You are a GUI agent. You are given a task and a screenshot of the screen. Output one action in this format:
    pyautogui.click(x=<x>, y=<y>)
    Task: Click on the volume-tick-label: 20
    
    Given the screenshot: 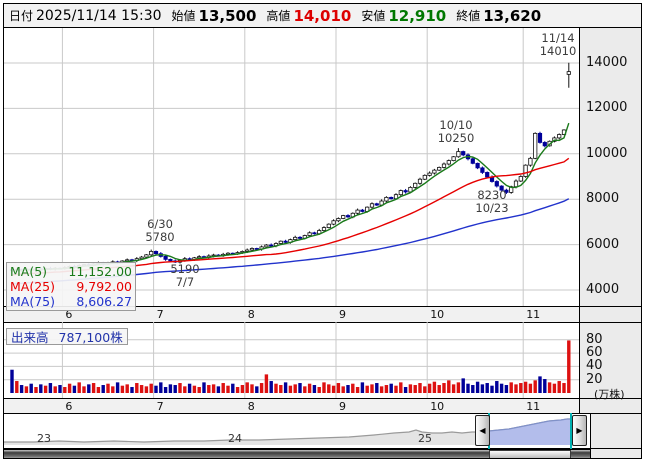 What is the action you would take?
    pyautogui.click(x=594, y=379)
    